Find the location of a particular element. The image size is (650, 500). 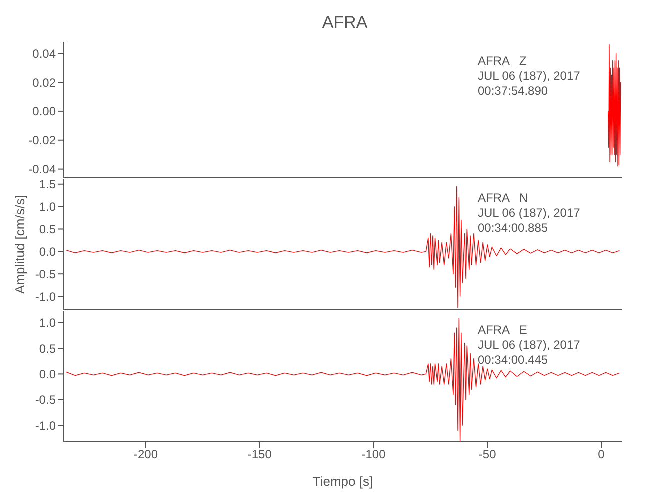

annotation: AFRA N is located at coordinates (504, 198).